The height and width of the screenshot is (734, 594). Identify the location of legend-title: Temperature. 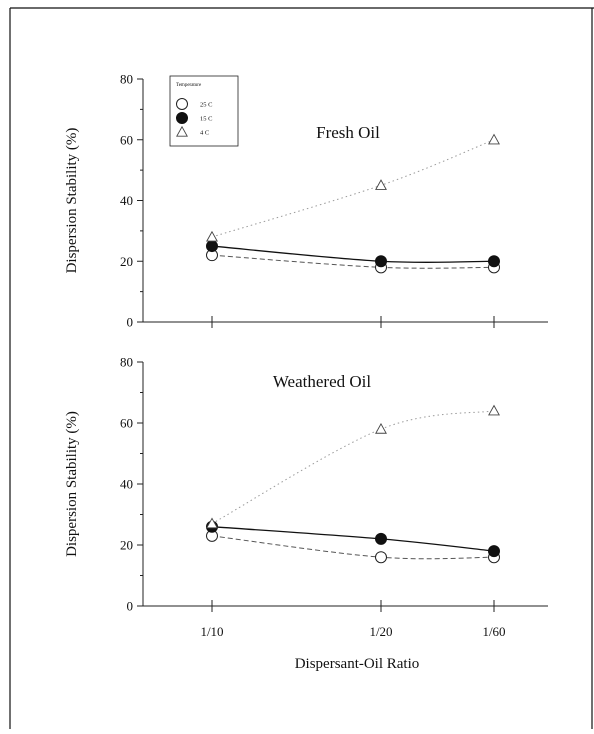
(189, 85).